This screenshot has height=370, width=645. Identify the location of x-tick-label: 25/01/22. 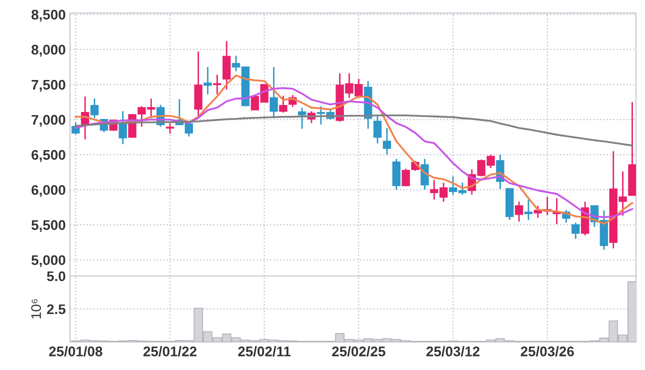
(169, 351).